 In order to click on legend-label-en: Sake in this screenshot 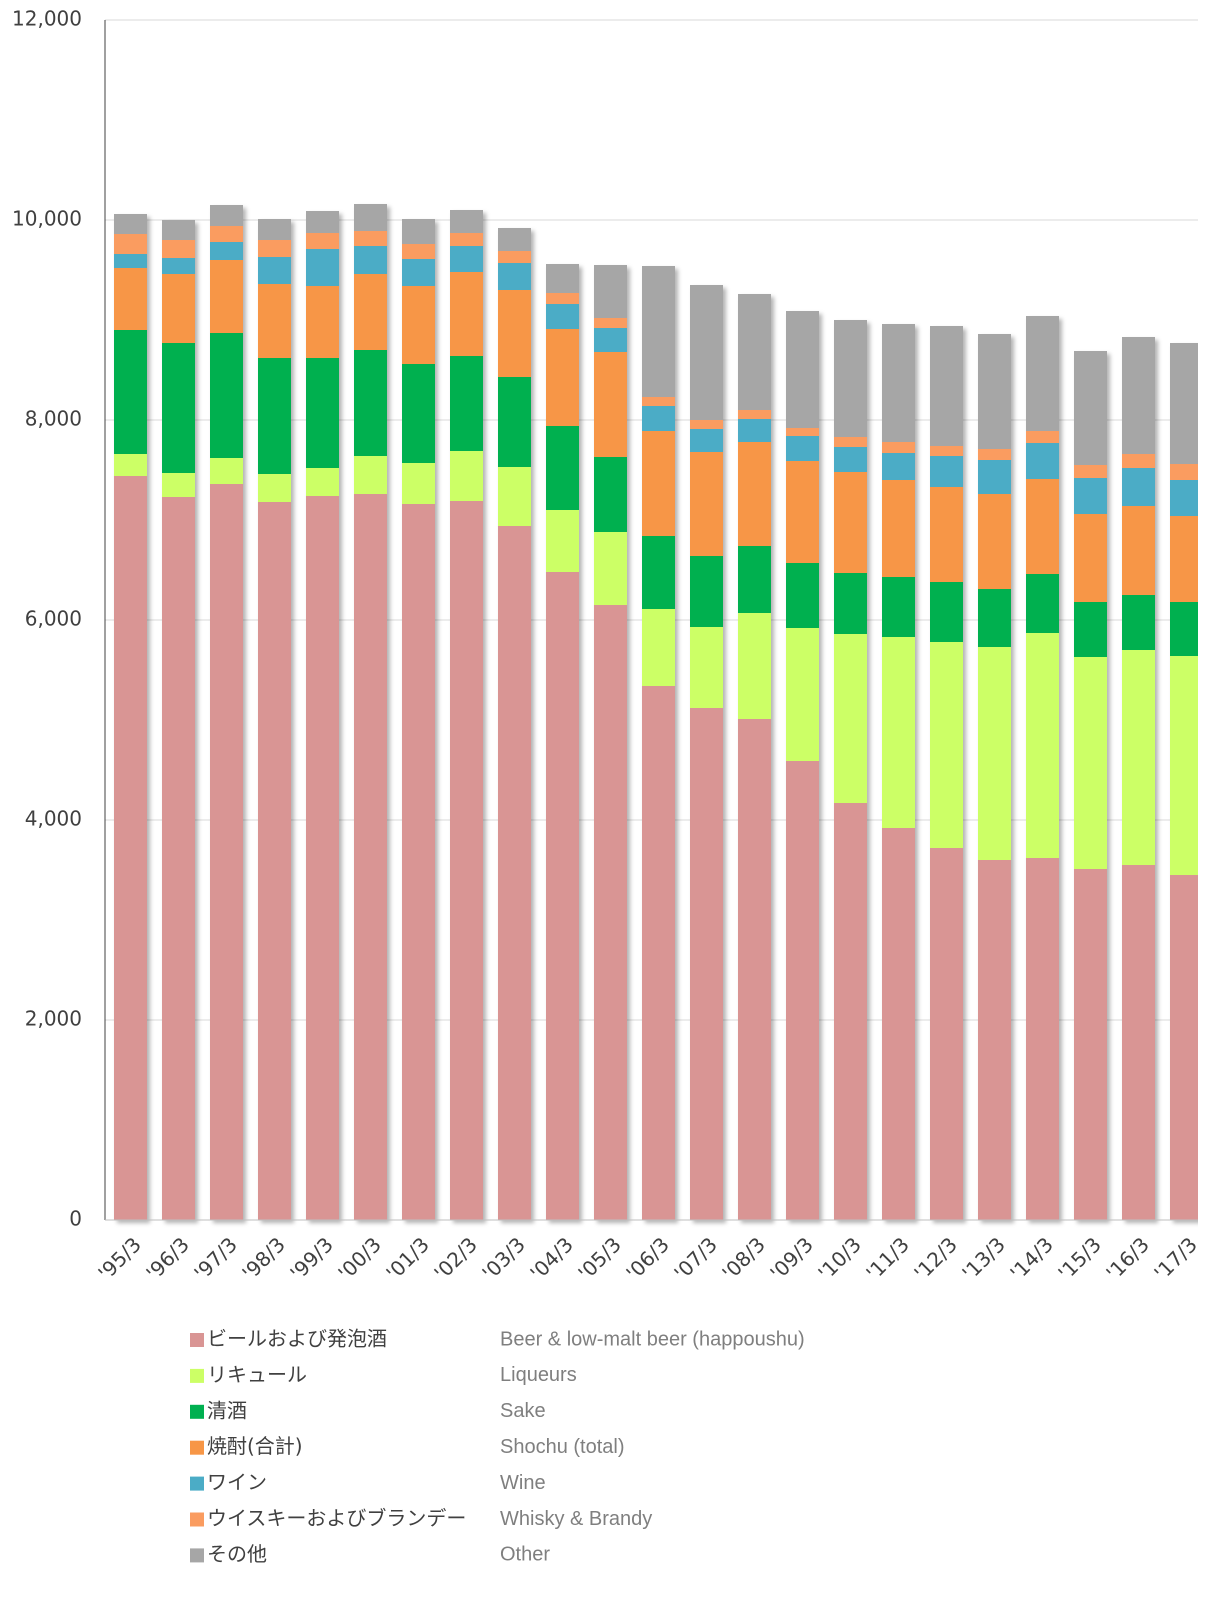, I will do `click(523, 1411)`.